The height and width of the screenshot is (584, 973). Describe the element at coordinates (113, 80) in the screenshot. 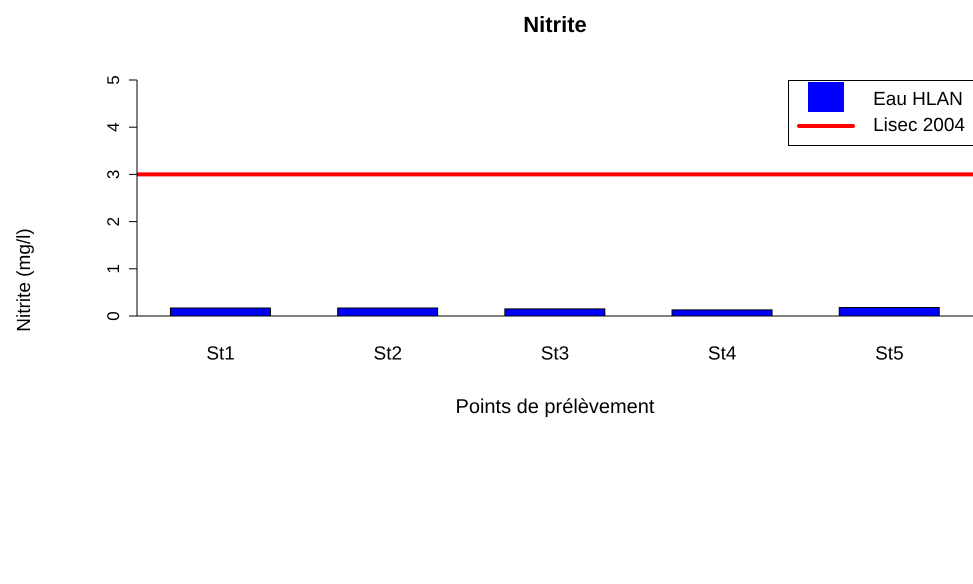

I see `y-tick-label: 5` at that location.